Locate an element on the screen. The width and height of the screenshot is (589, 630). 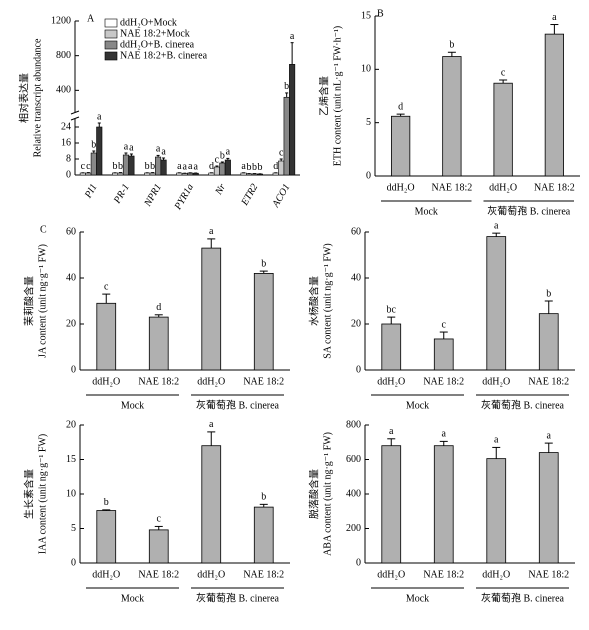
legend-label: ddH₂O+Mock is located at coordinates (148, 22).